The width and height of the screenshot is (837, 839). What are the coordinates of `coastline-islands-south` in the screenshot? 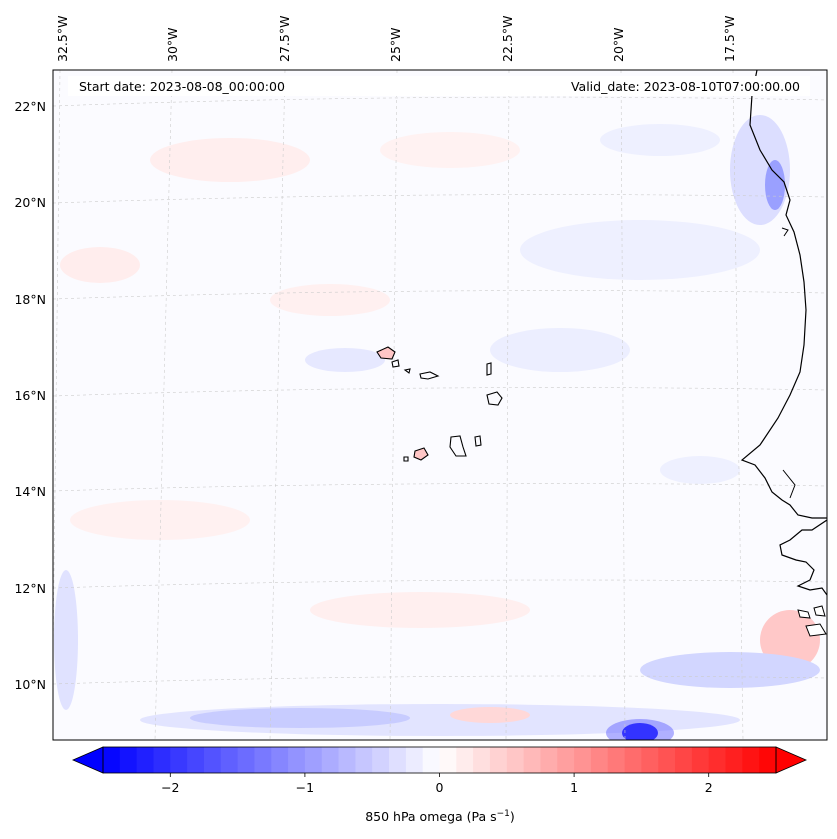 It's located at (812, 621).